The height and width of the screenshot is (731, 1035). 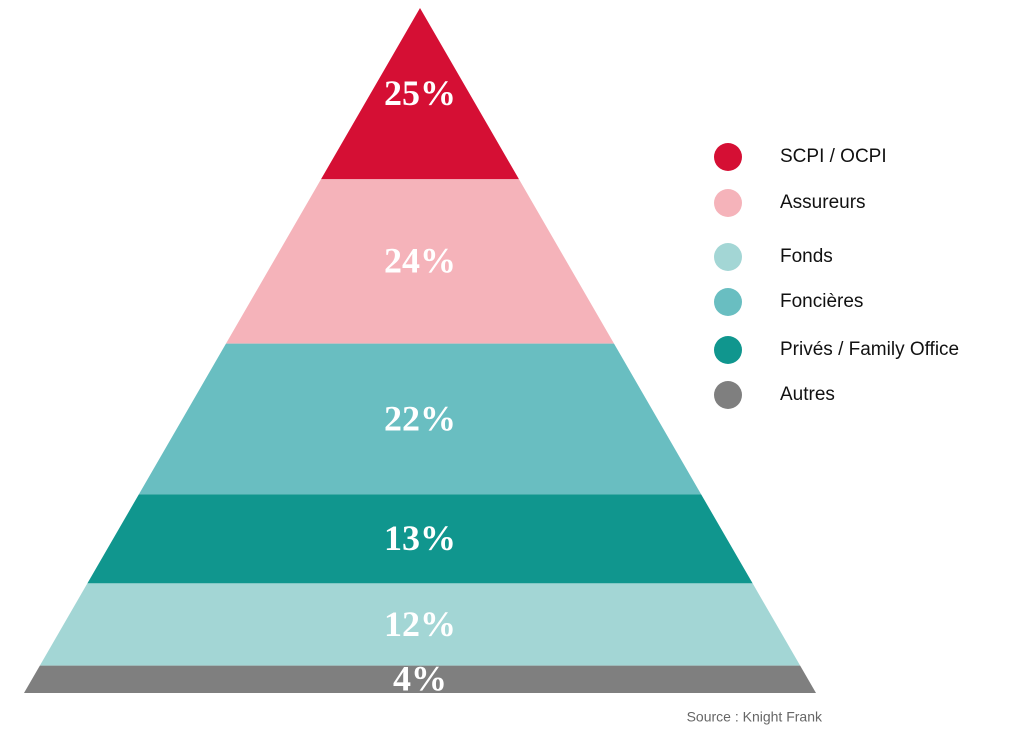 I want to click on value-label: 12%, so click(x=420, y=624).